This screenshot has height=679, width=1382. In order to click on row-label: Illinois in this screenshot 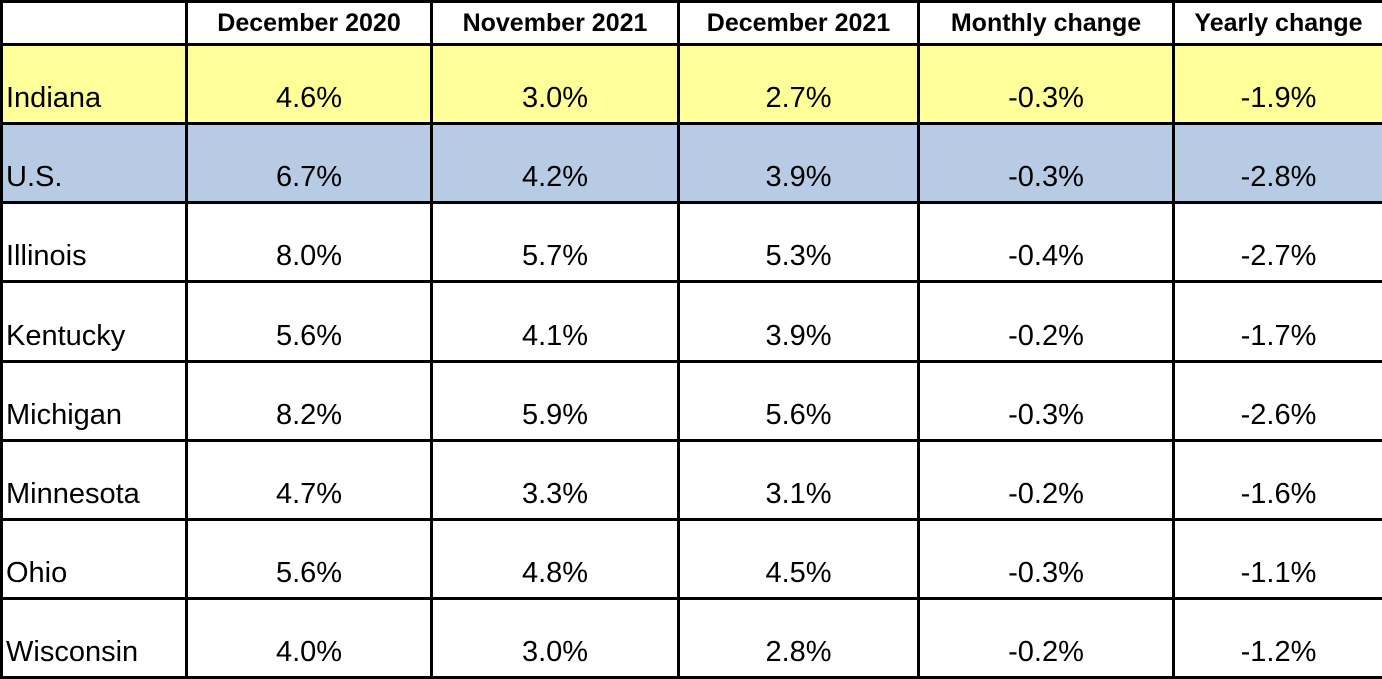, I will do `click(94, 242)`.